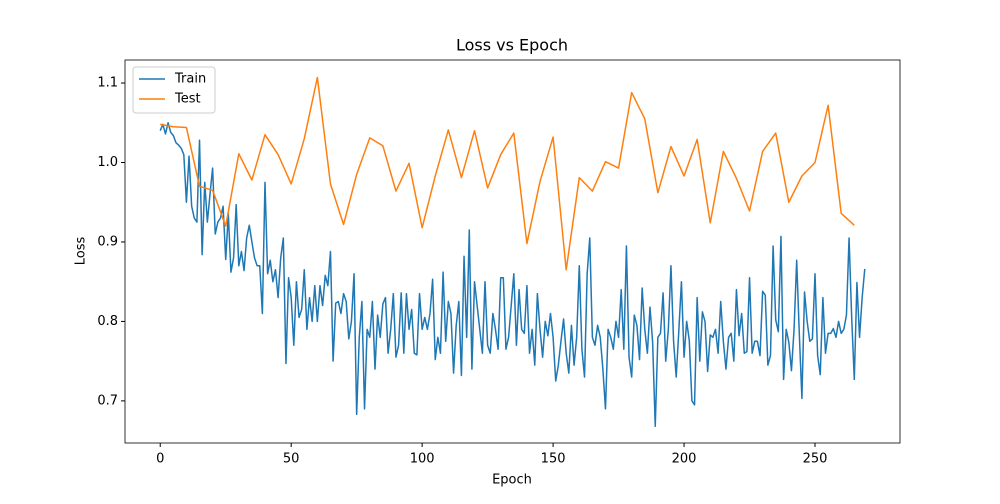  Describe the element at coordinates (160, 459) in the screenshot. I see `x-tick-label: 0` at that location.